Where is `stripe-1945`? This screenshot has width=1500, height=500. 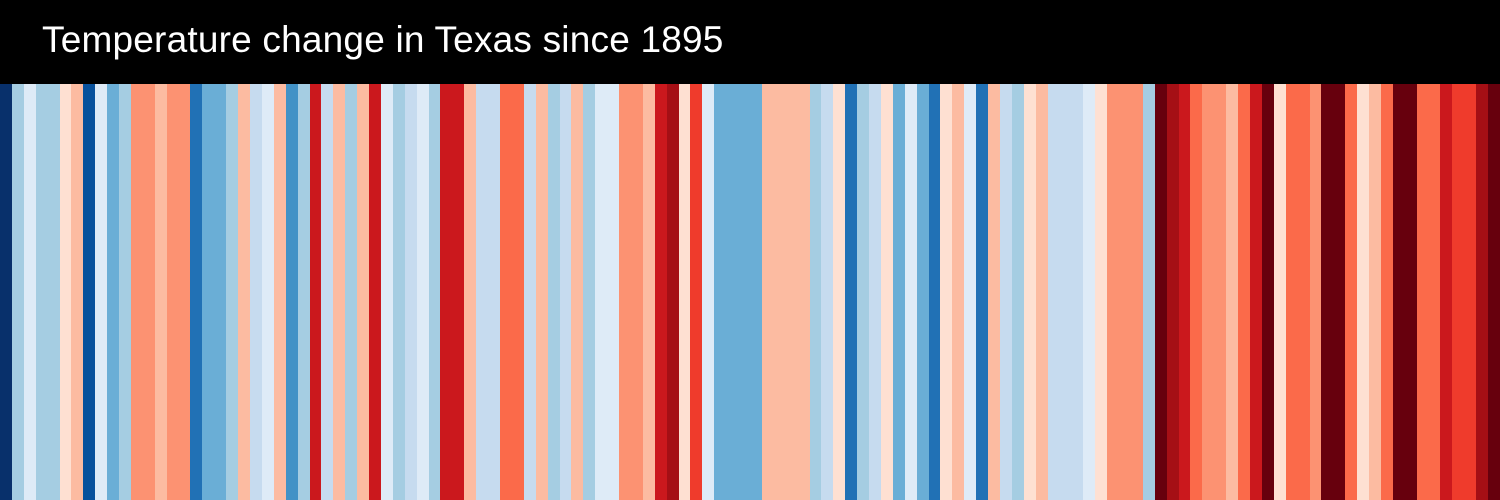
stripe-1945 is located at coordinates (601, 292).